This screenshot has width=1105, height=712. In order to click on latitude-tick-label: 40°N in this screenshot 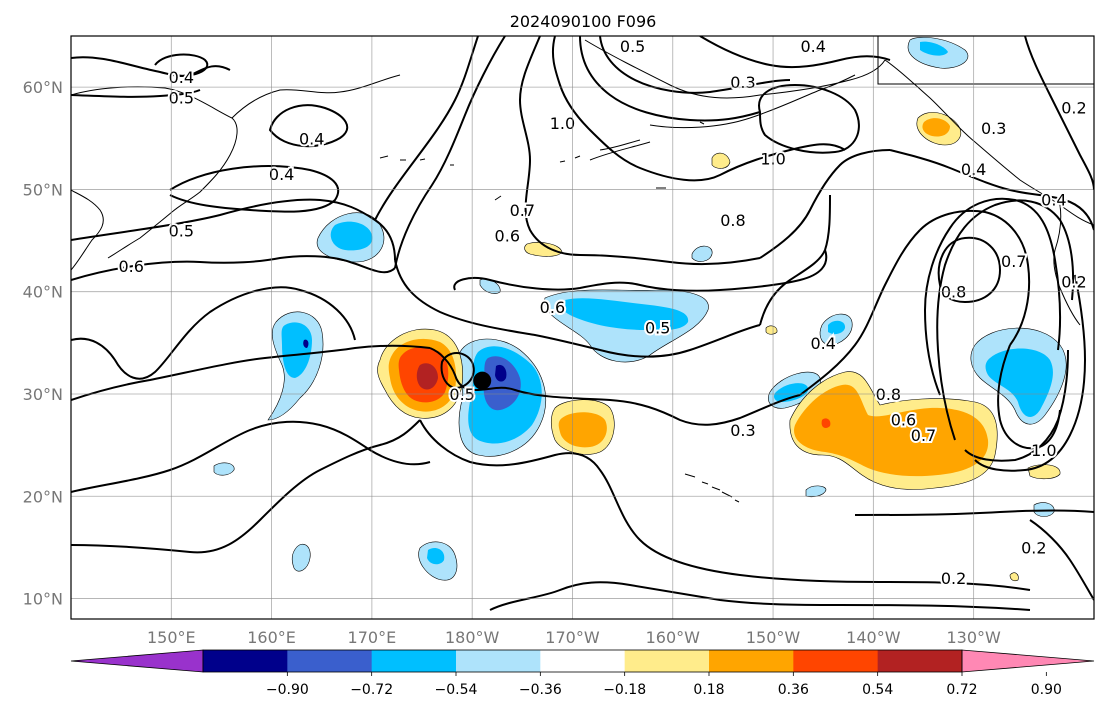, I will do `click(43, 292)`.